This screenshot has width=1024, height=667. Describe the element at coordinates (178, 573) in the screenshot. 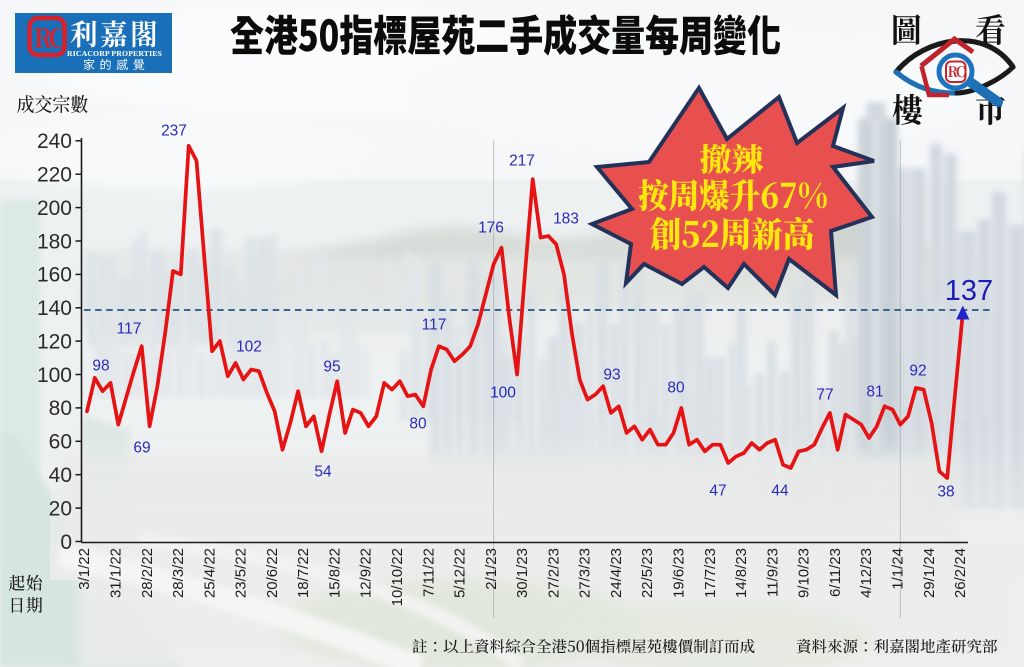

I see `svg-text: 28/3/22` at that location.